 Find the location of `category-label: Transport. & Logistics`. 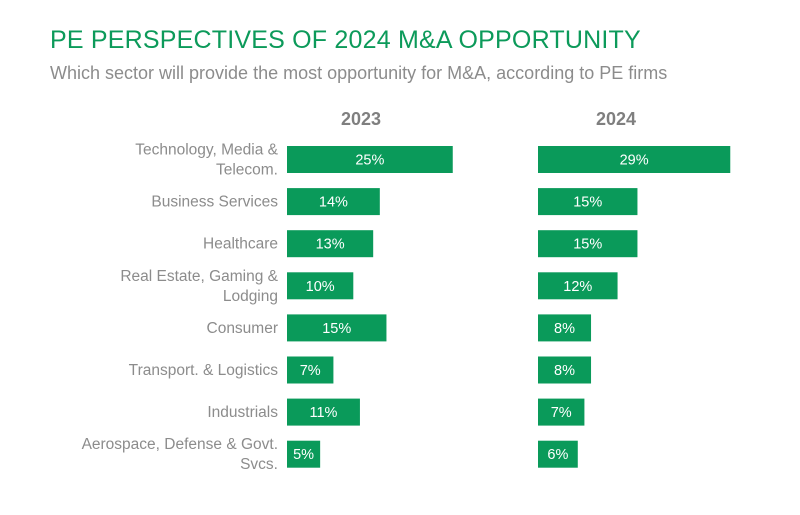

category-label: Transport. & Logistics is located at coordinates (204, 370).